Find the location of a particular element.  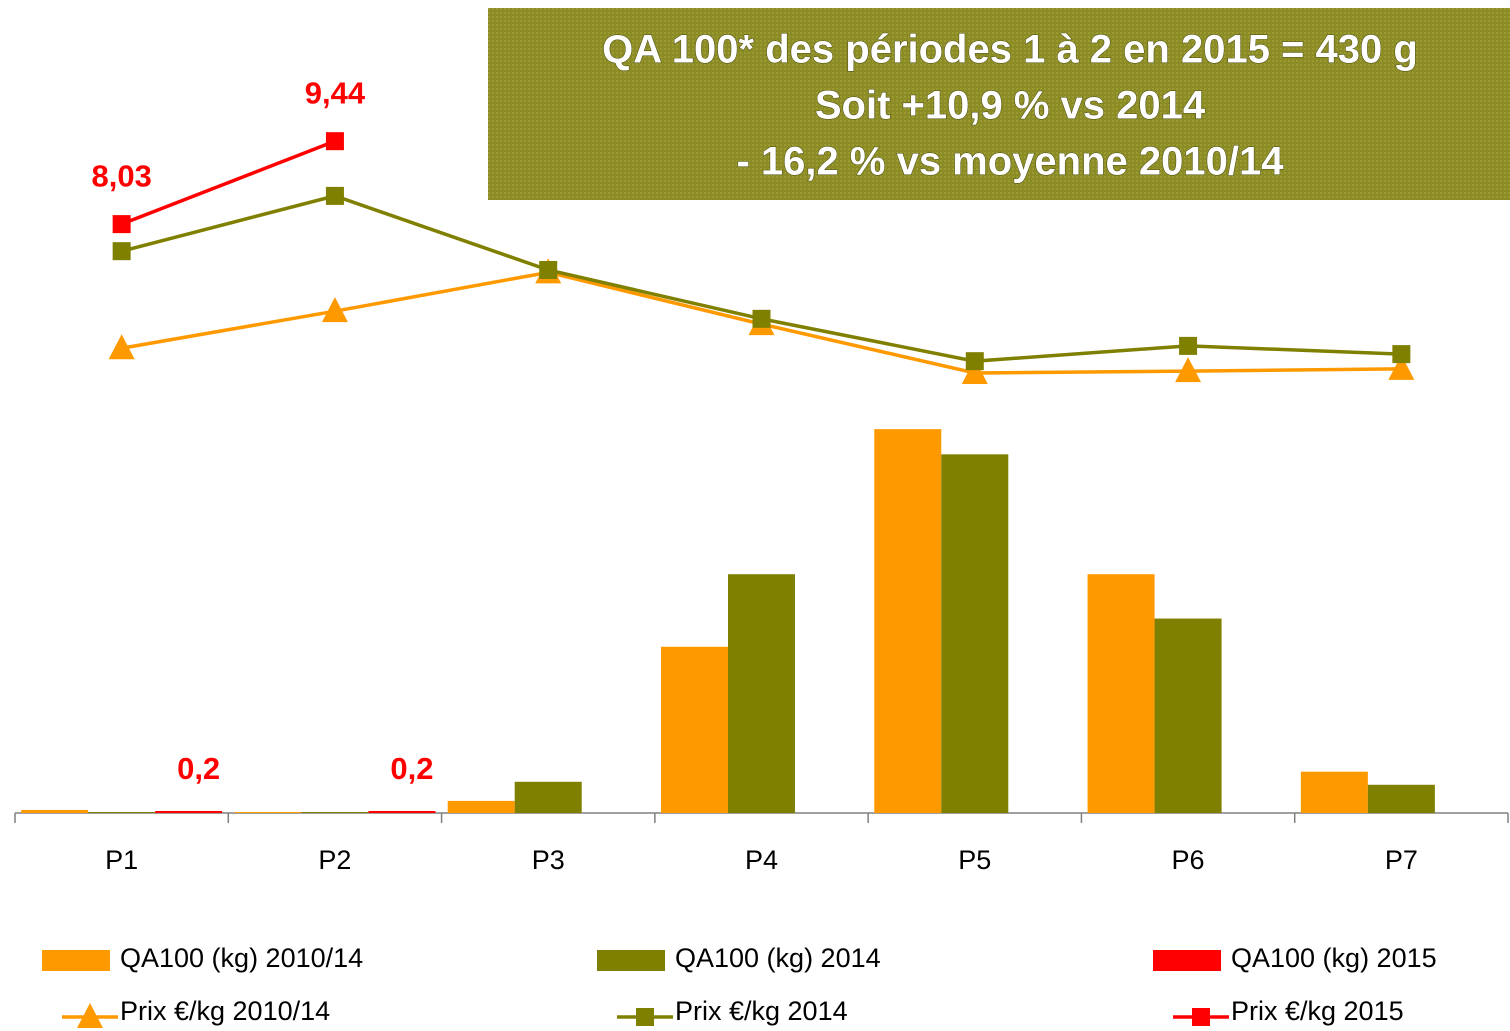

x-tick-label: P1 is located at coordinates (121, 860).